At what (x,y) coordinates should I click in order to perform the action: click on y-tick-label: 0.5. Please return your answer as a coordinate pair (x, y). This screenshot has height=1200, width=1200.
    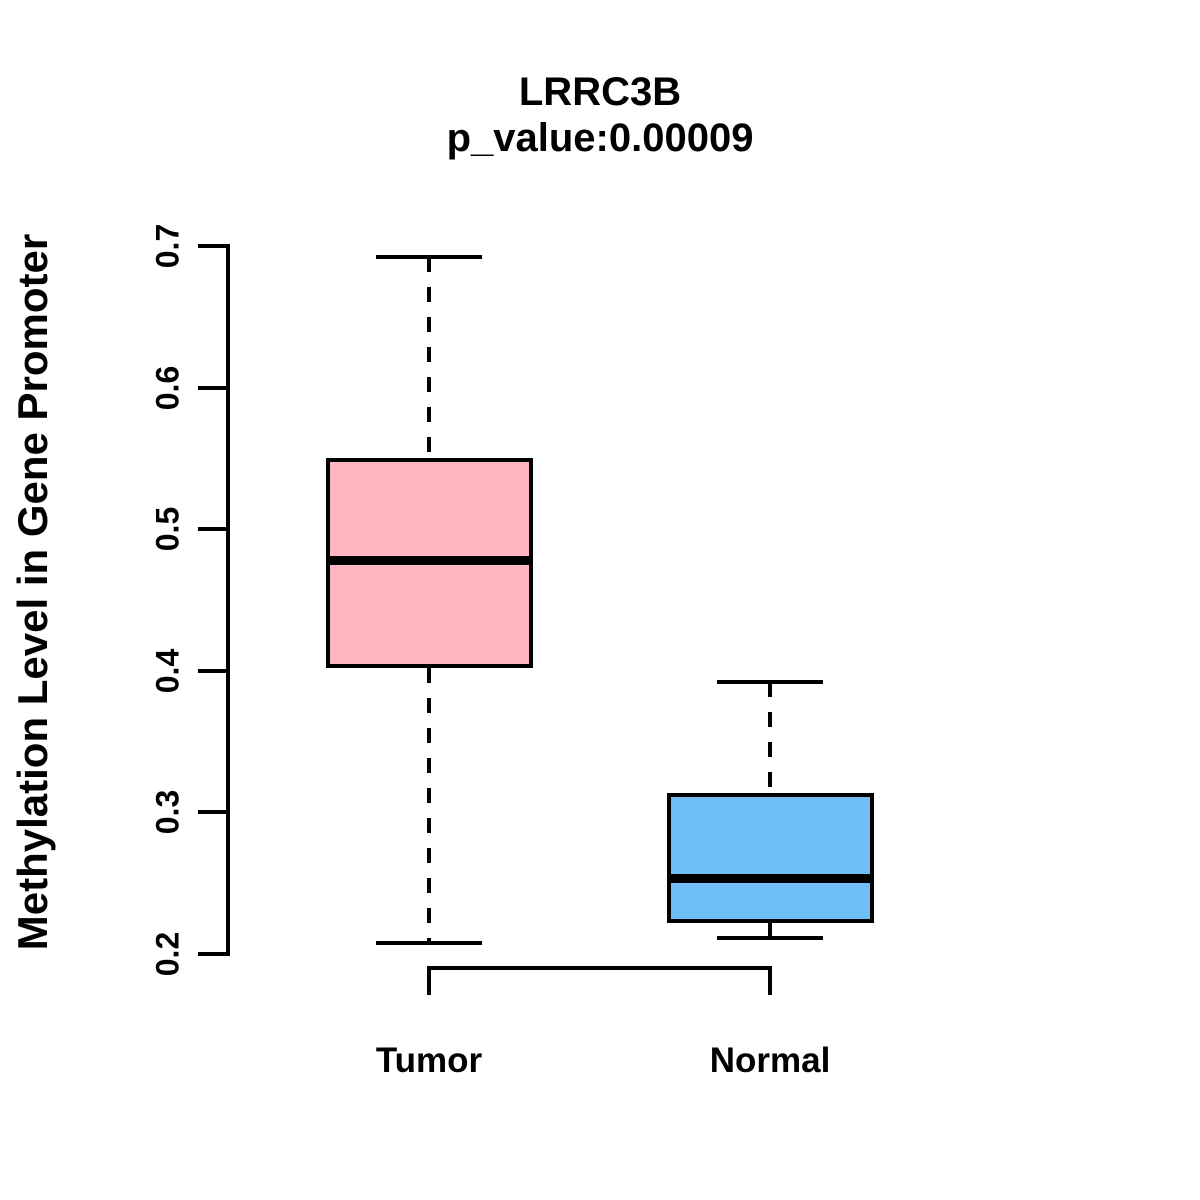
    Looking at the image, I should click on (167, 529).